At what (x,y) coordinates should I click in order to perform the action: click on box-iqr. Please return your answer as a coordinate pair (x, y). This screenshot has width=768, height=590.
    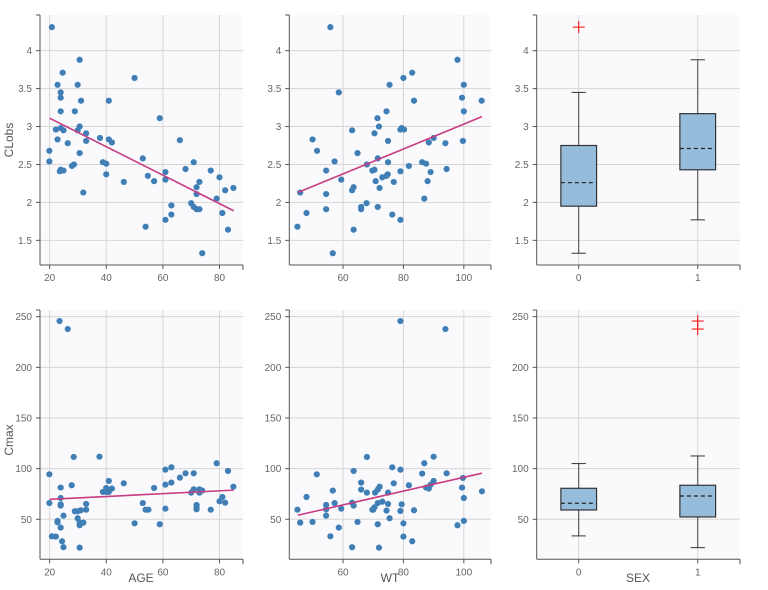
    Looking at the image, I should click on (579, 175).